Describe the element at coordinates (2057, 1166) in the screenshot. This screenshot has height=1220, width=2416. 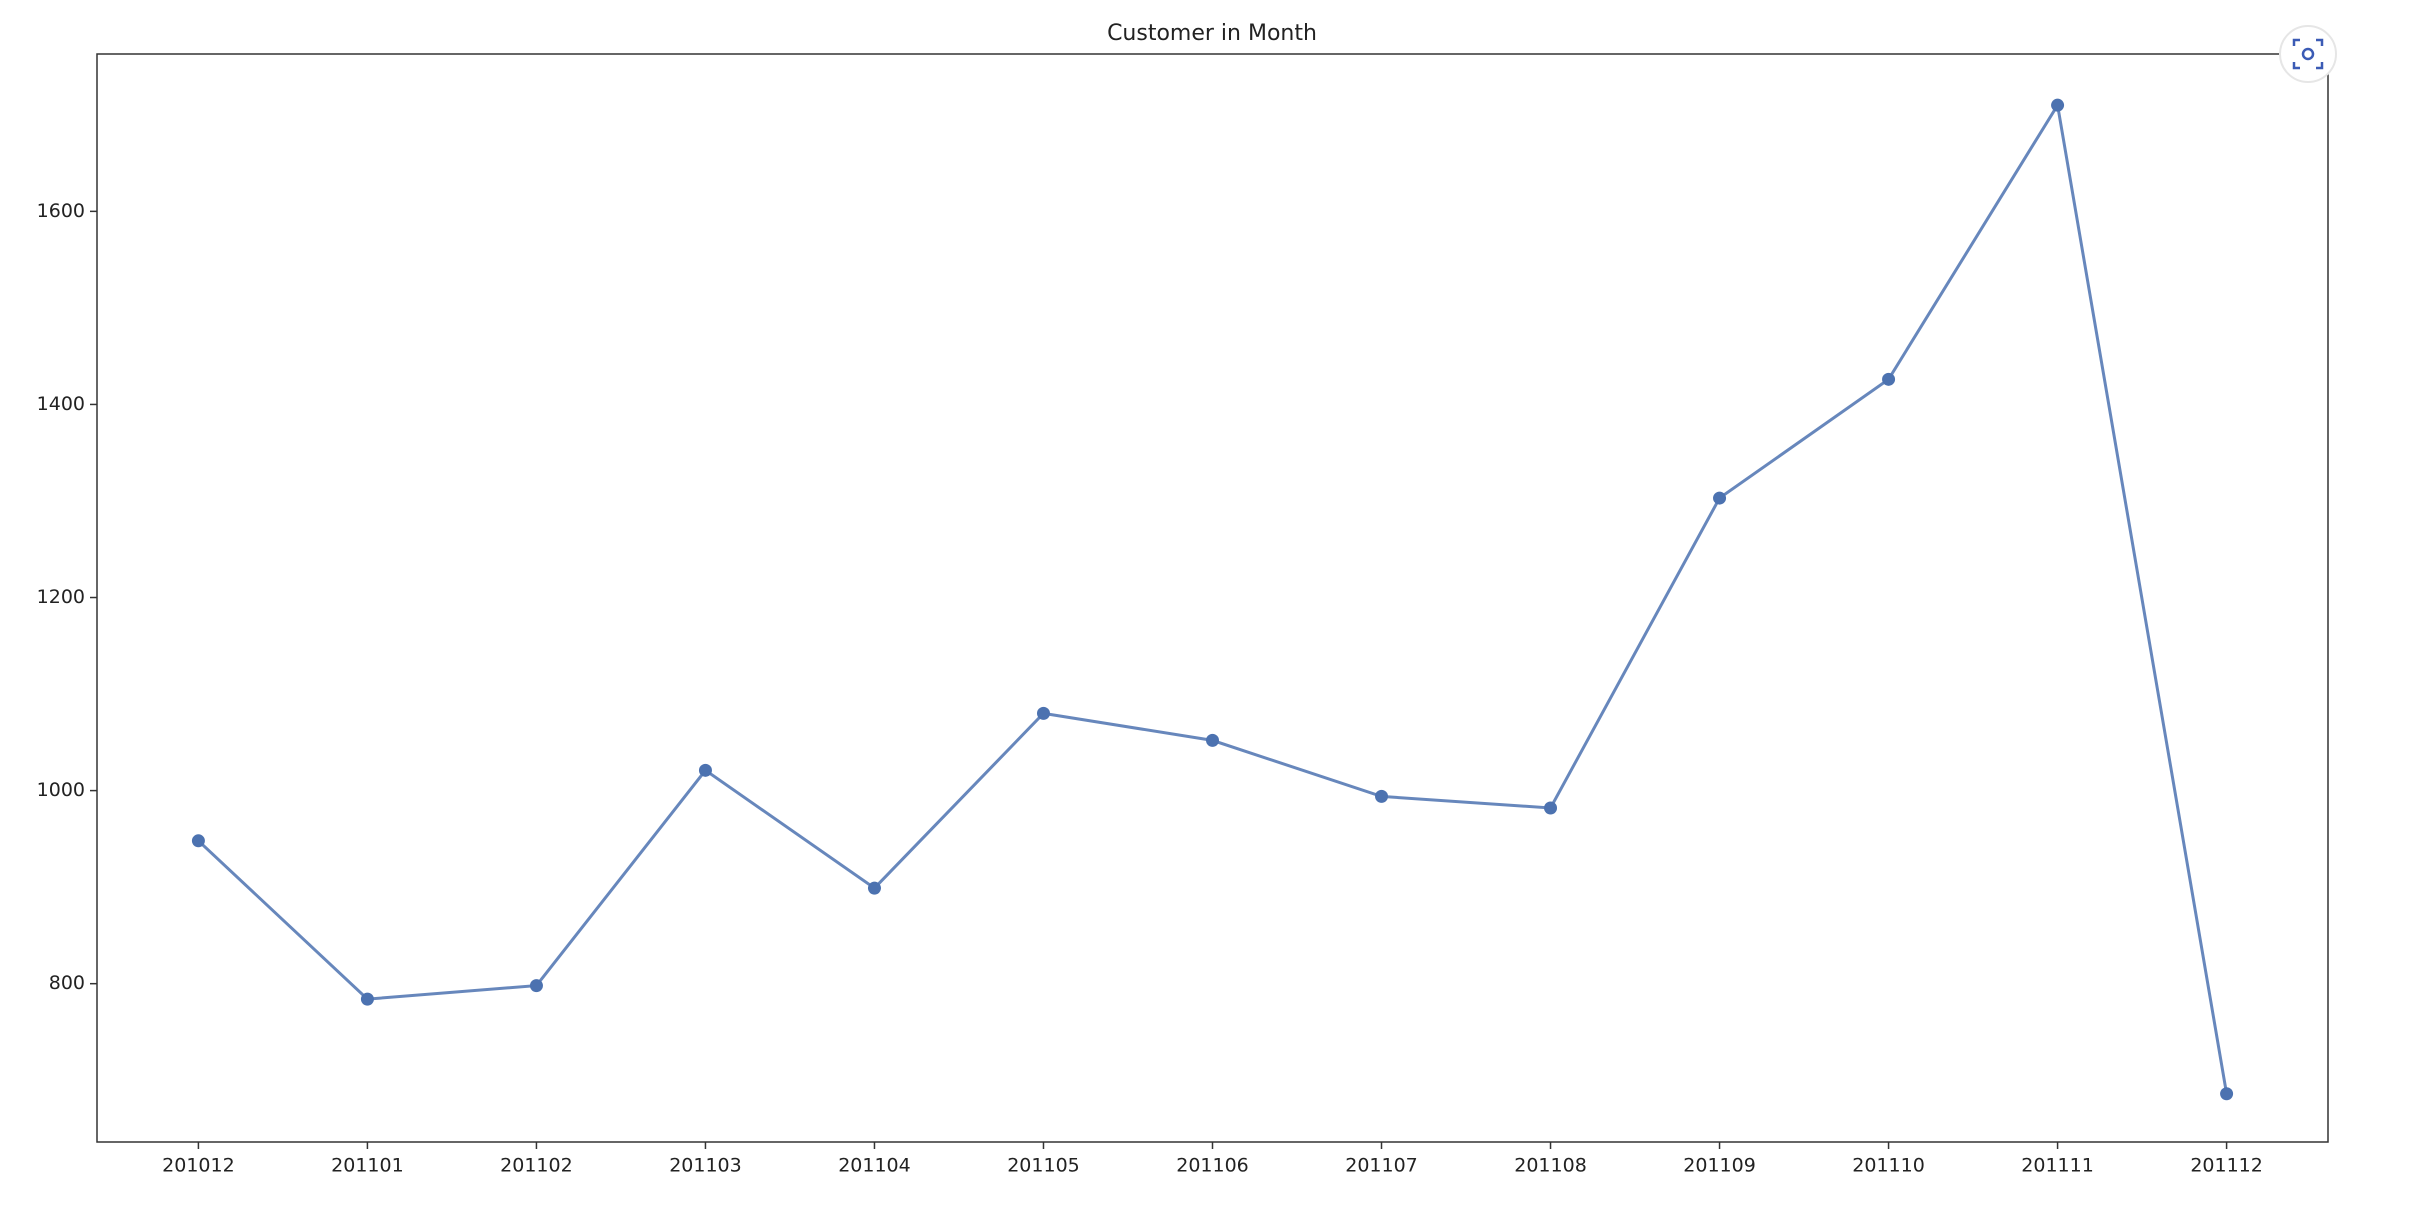
I see `x-tick-label: 201111` at that location.